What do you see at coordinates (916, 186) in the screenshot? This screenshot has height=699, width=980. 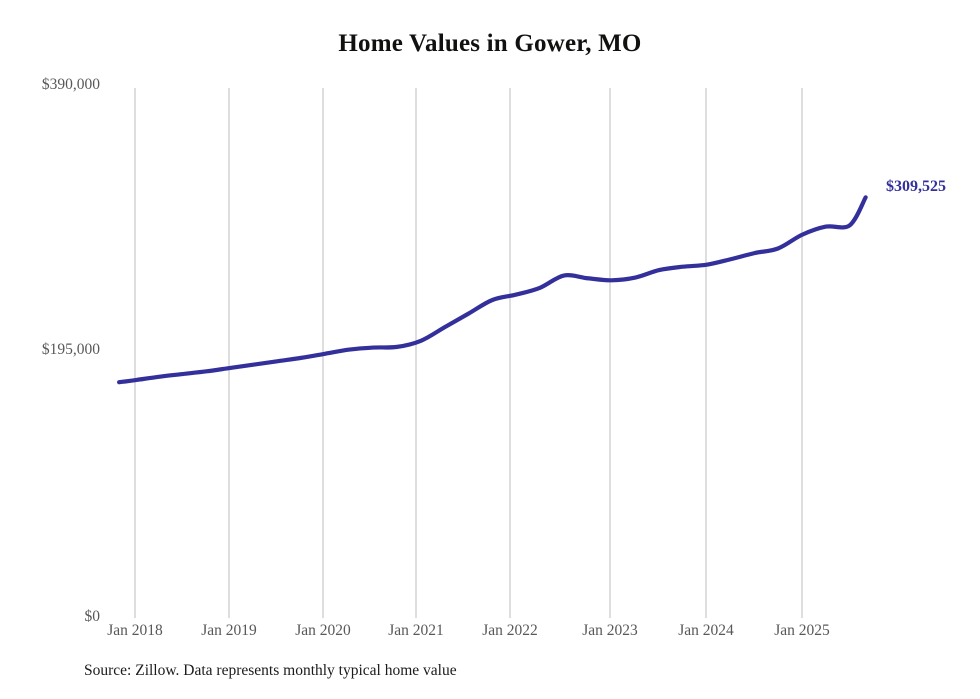 I see `end-value-annotation: $309,525` at bounding box center [916, 186].